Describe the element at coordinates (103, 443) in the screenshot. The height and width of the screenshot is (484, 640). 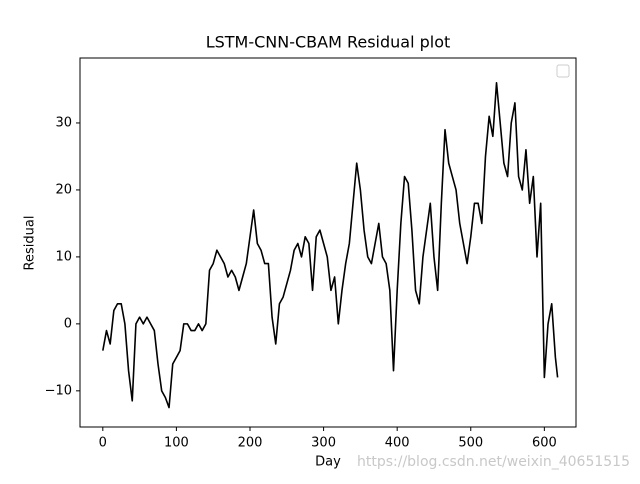
I see `x-tick-label: 0` at that location.